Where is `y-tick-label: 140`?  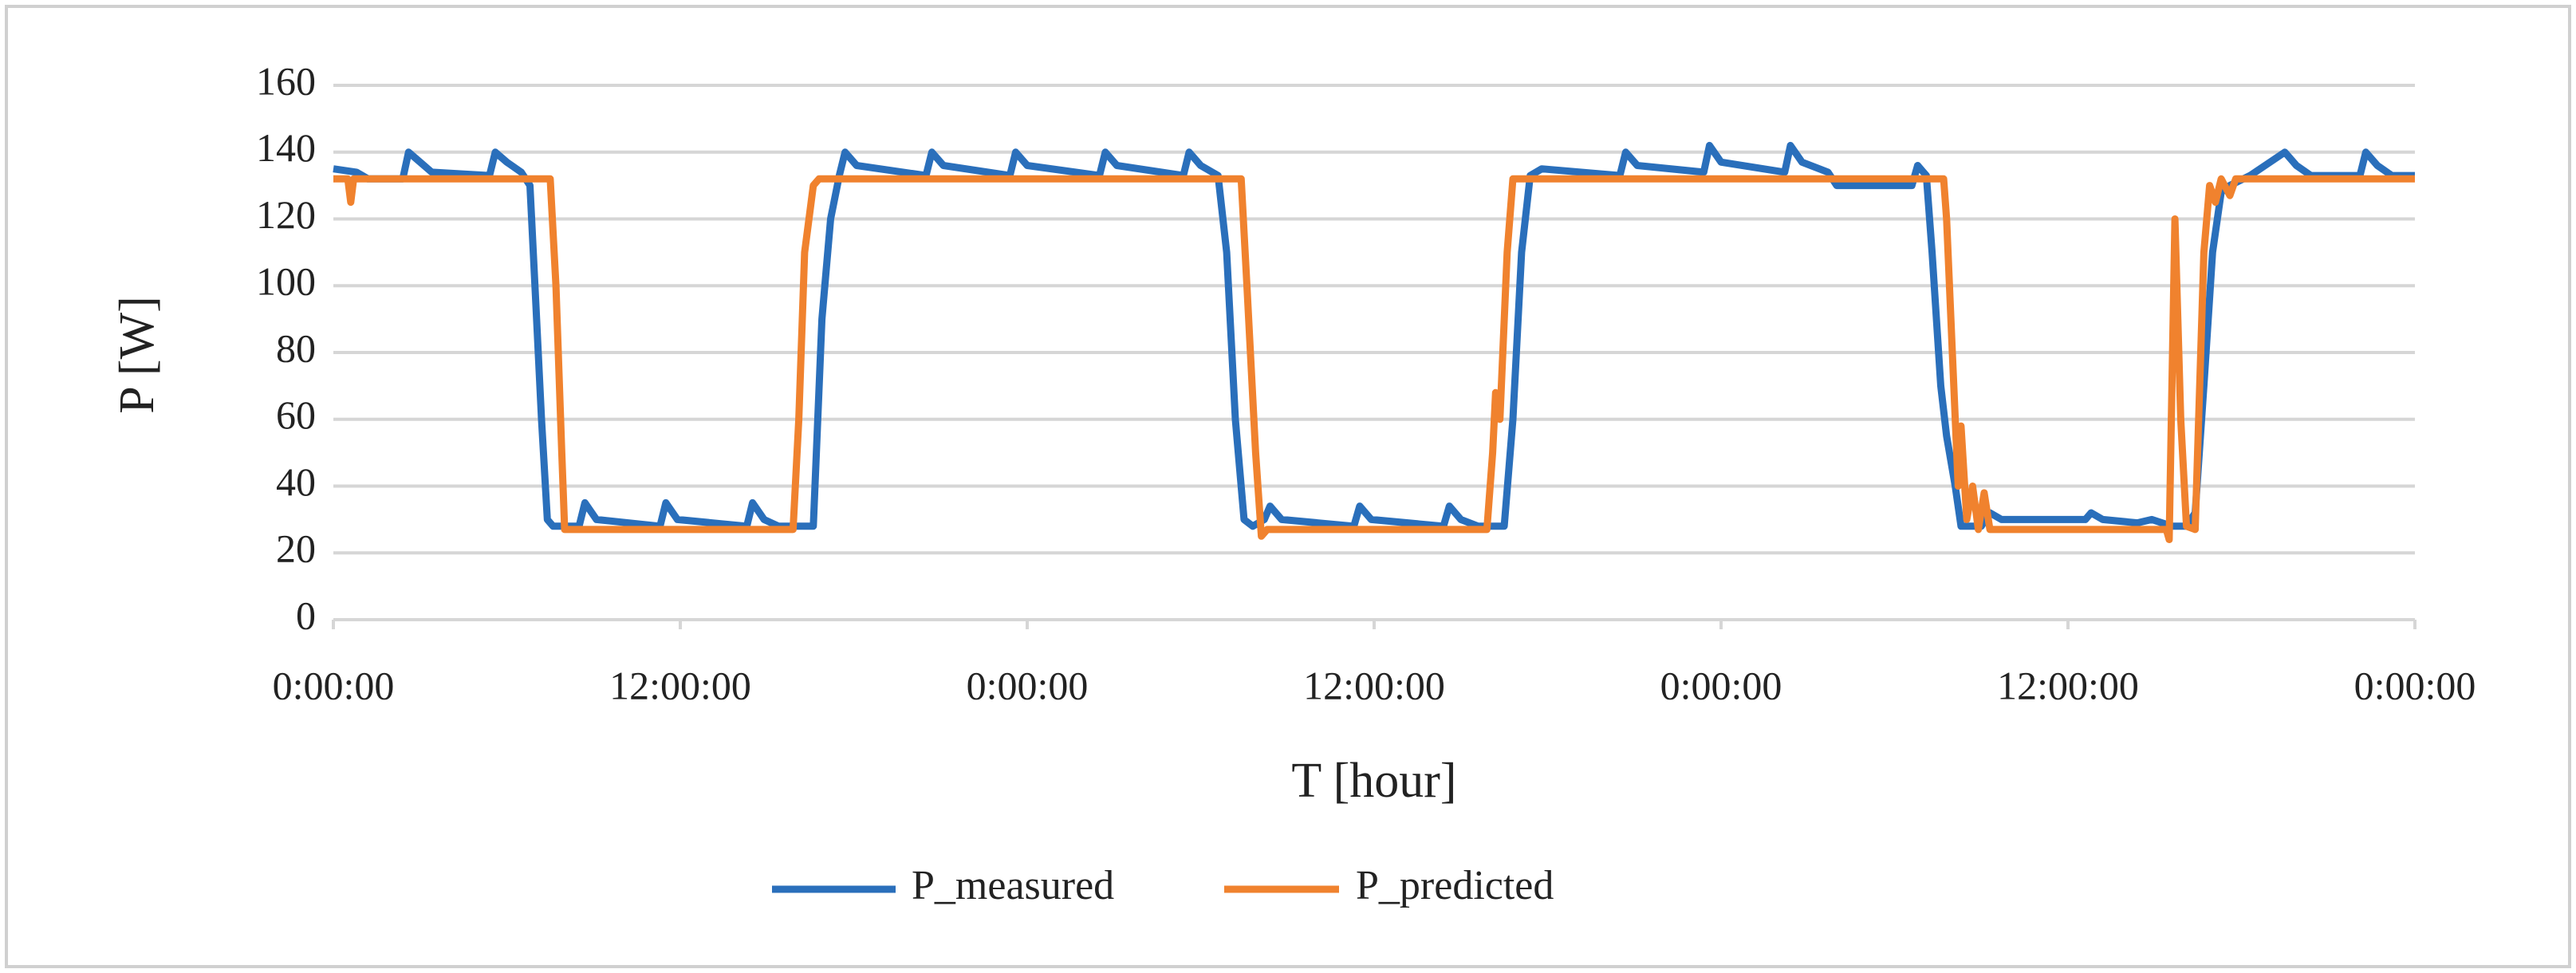 y-tick-label: 140 is located at coordinates (286, 148).